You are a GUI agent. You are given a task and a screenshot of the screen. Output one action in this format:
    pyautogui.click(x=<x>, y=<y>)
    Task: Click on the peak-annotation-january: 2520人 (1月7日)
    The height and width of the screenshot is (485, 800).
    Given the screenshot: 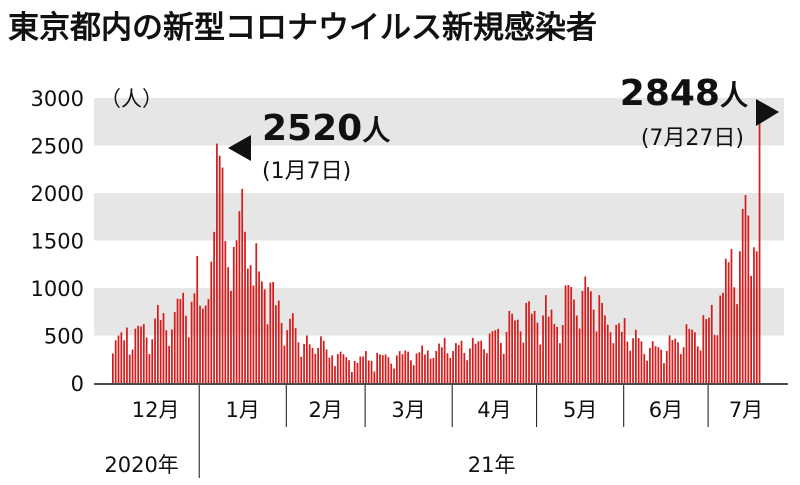 What is the action you would take?
    pyautogui.click(x=309, y=146)
    